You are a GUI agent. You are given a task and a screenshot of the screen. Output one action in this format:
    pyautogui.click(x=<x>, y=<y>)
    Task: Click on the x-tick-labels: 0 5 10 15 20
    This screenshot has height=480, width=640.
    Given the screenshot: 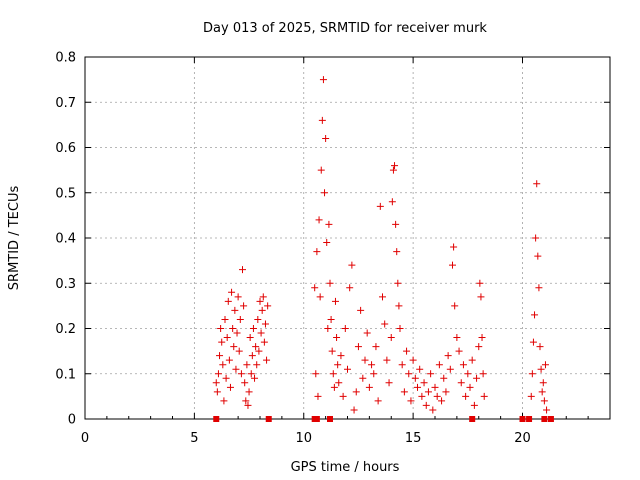 What is the action you would take?
    pyautogui.click(x=306, y=438)
    